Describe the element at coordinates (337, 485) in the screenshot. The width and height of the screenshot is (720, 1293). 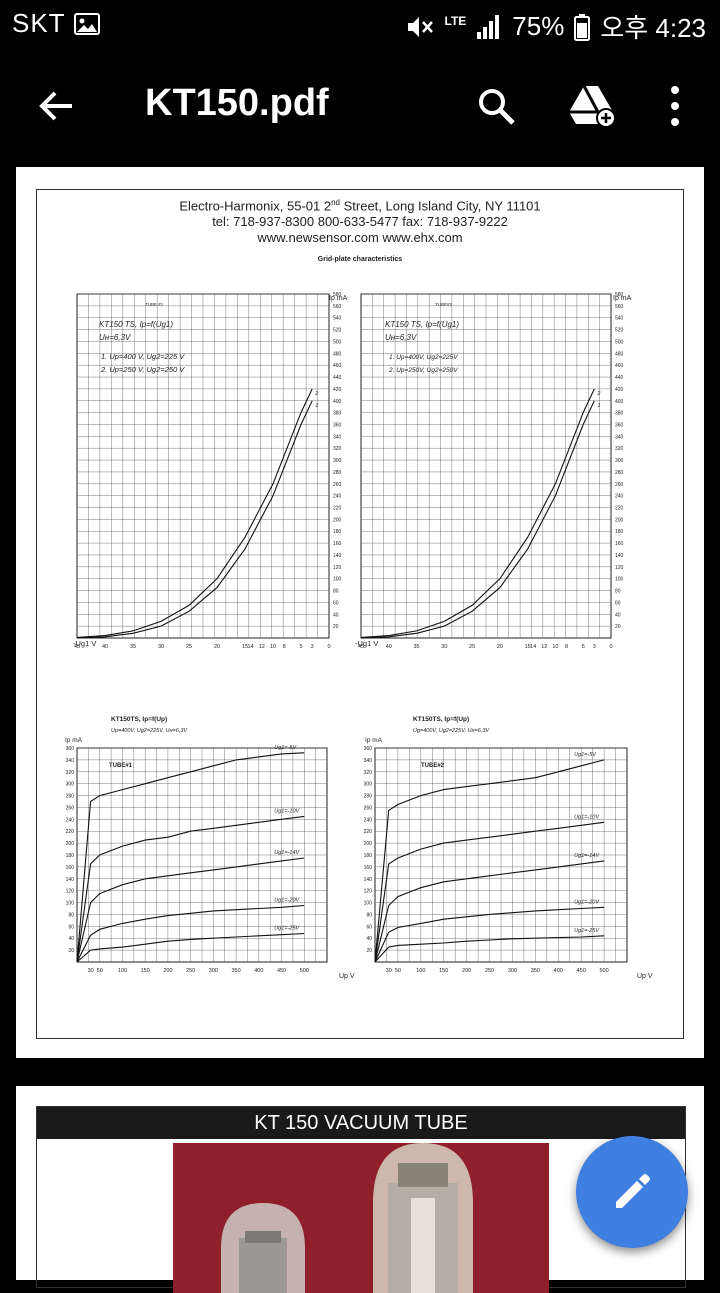
I see `tl-y-tick-label: 260` at that location.